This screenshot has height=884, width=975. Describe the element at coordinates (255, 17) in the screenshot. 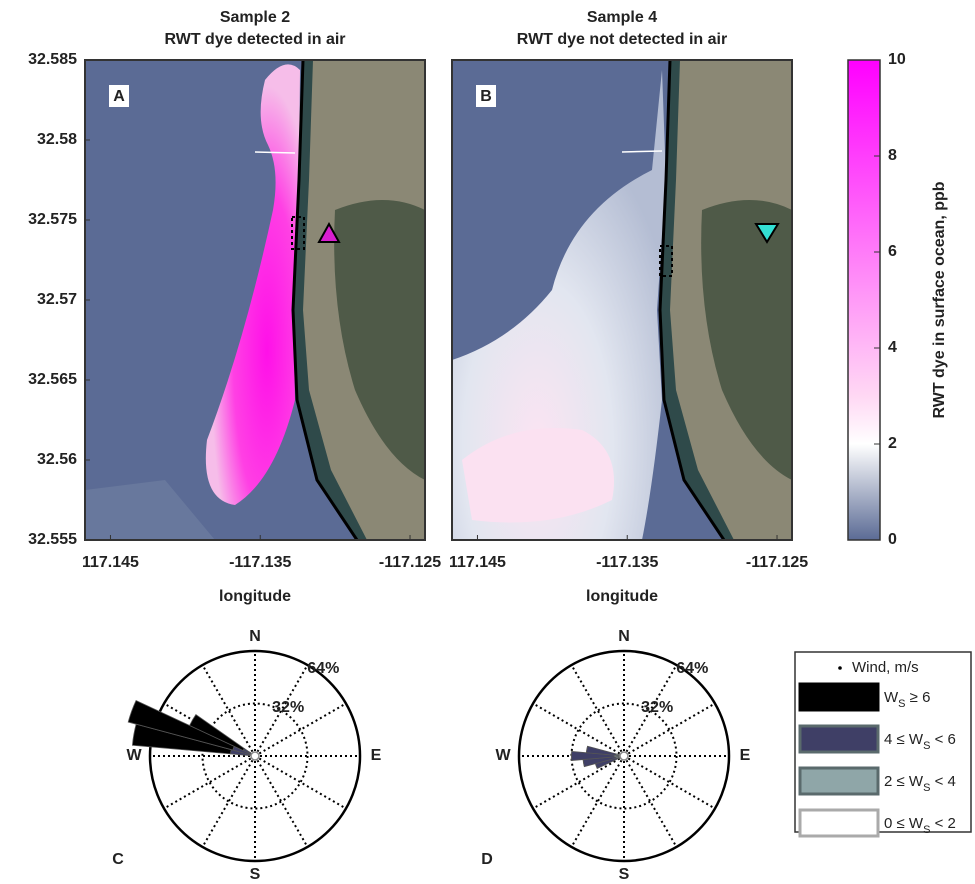

I see `chart-title: Sample 2` at that location.